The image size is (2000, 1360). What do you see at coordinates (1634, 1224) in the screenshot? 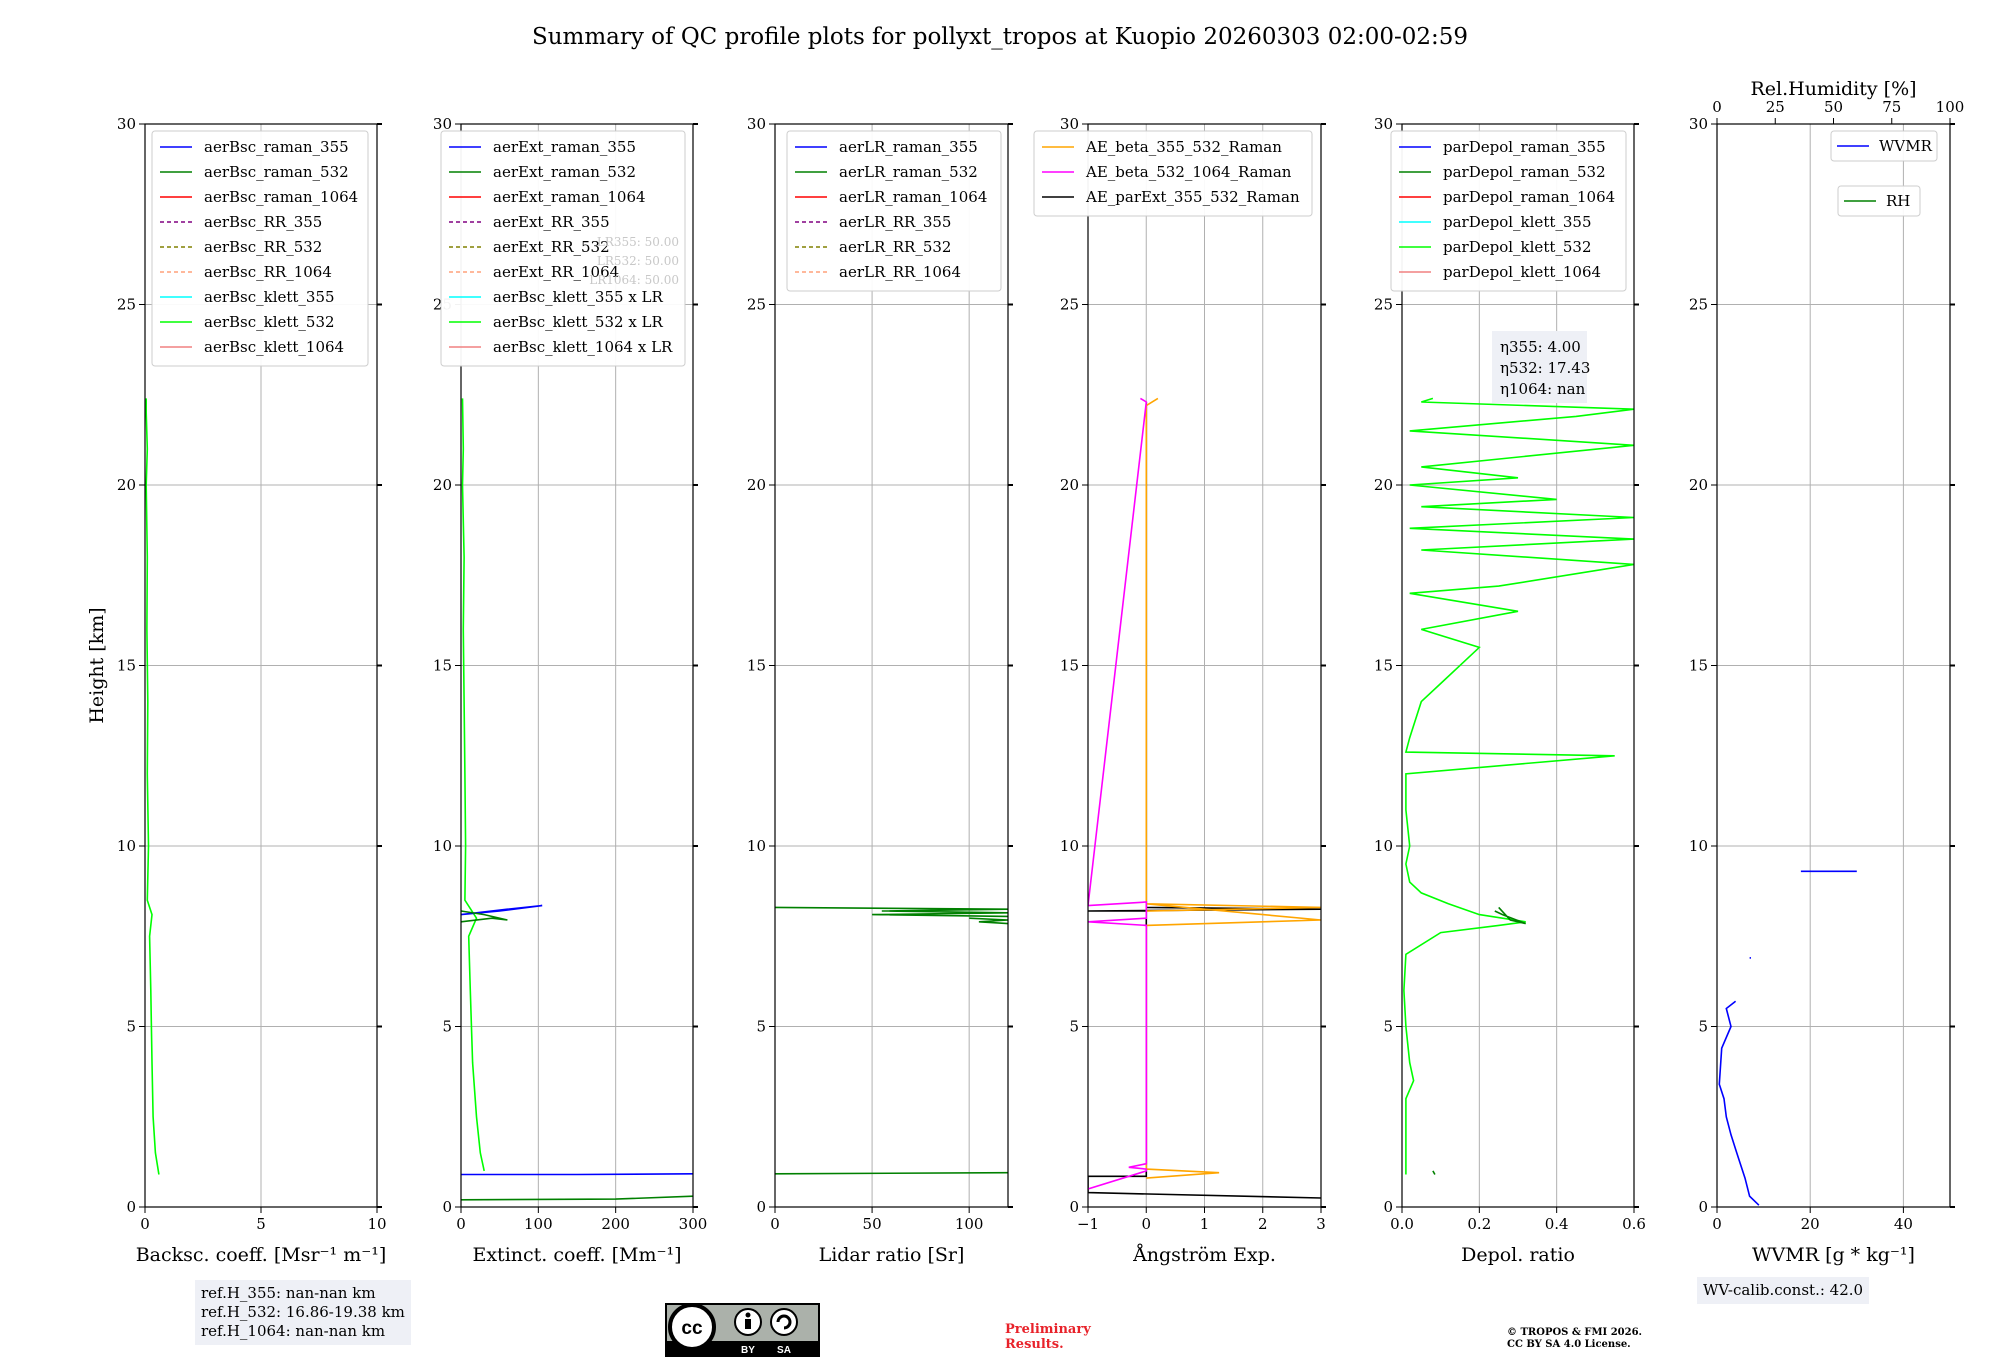
I see `x-tick-label: 0.6` at bounding box center [1634, 1224].